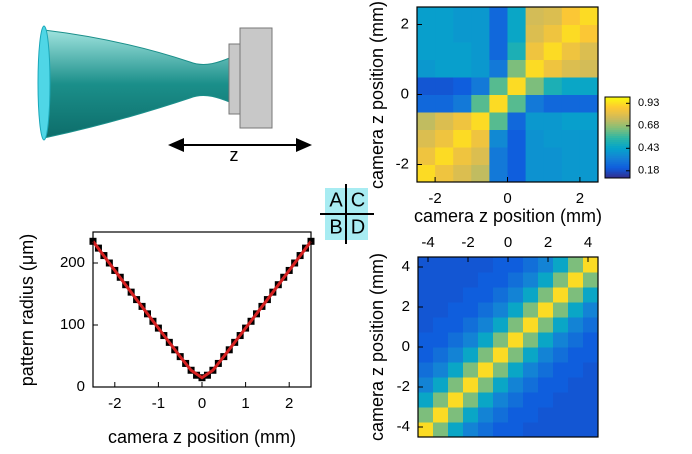 This screenshot has width=692, height=454. I want to click on y-tick-label: 4, so click(406, 266).